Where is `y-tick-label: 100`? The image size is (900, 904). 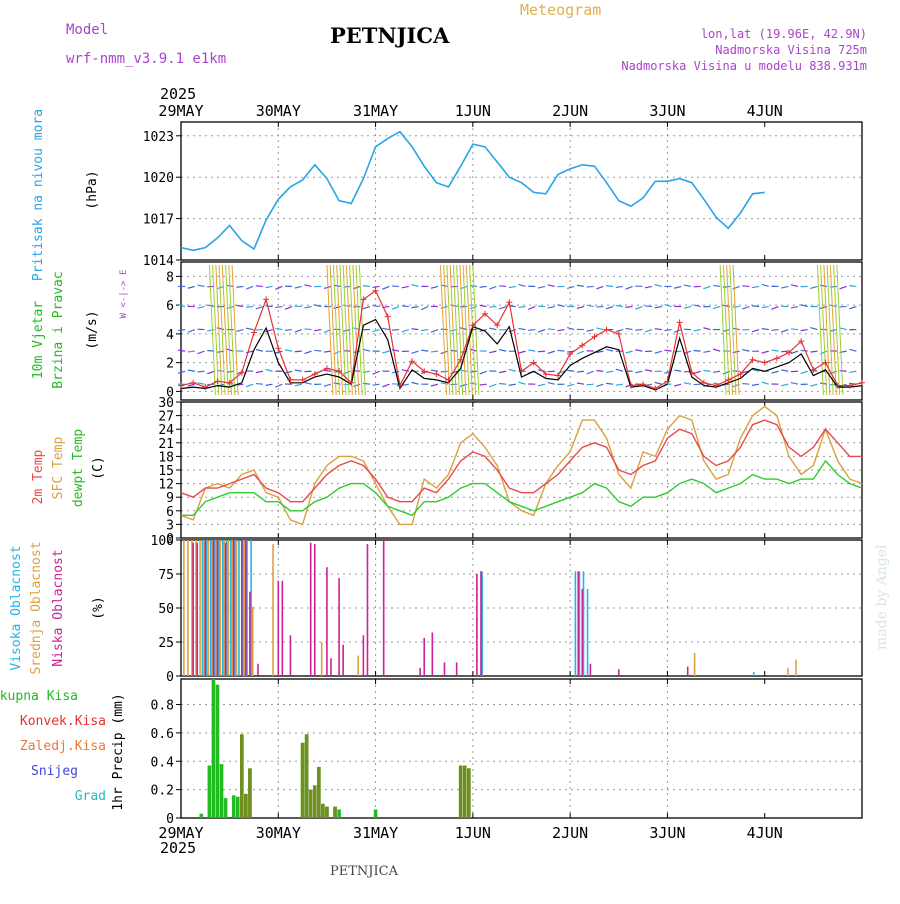
y-tick-label: 100 is located at coordinates (162, 541).